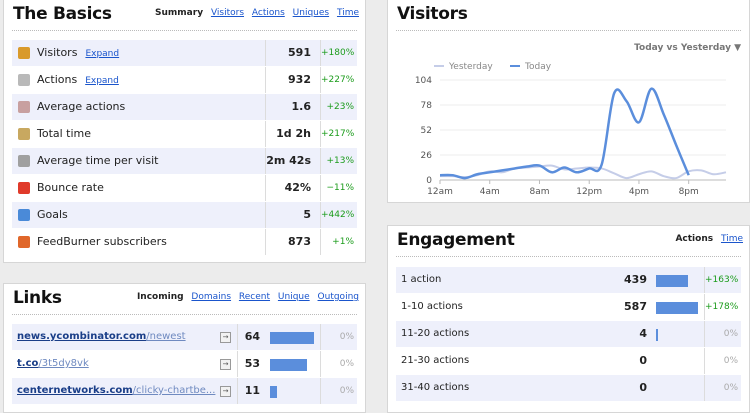 The width and height of the screenshot is (750, 413). What do you see at coordinates (102, 242) in the screenshot?
I see `basics-row-label-wrap: FeedBurner subscribers` at bounding box center [102, 242].